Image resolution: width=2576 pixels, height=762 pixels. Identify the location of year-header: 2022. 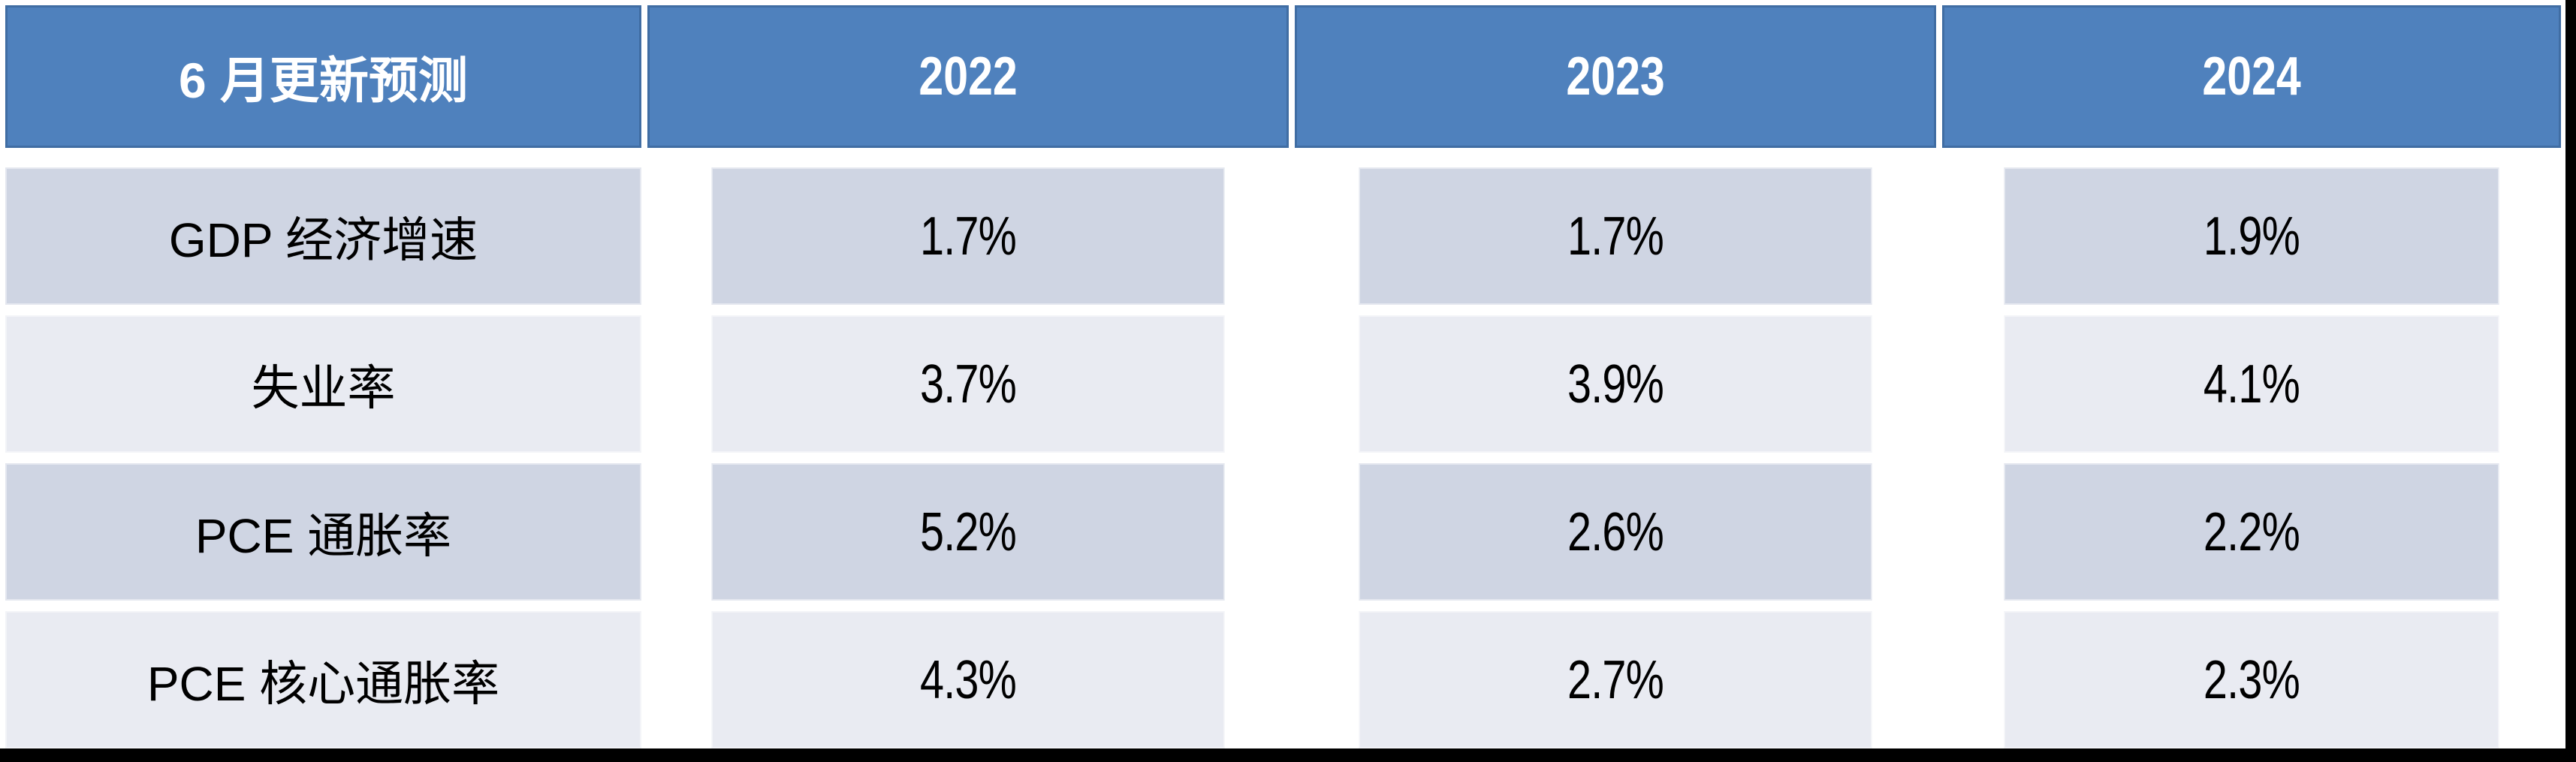
(968, 77).